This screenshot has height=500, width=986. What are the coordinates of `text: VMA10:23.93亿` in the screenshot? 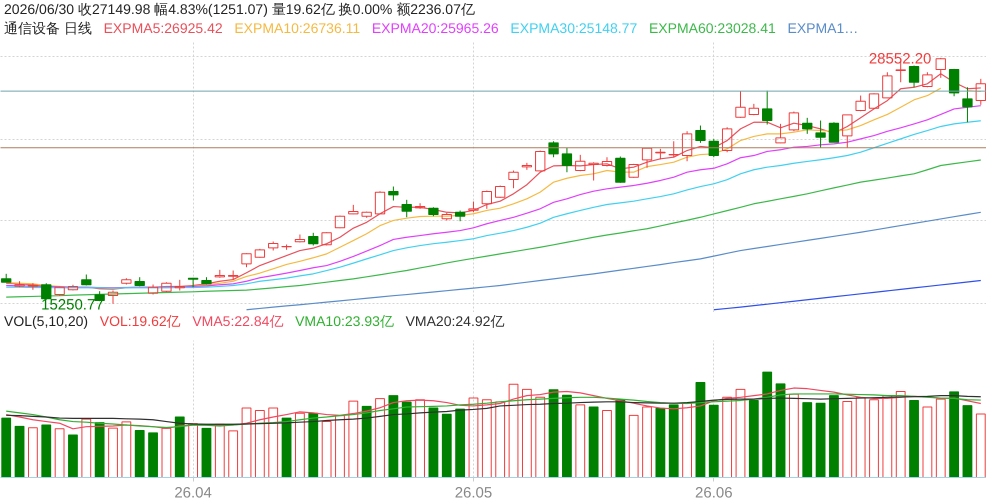 It's located at (344, 321).